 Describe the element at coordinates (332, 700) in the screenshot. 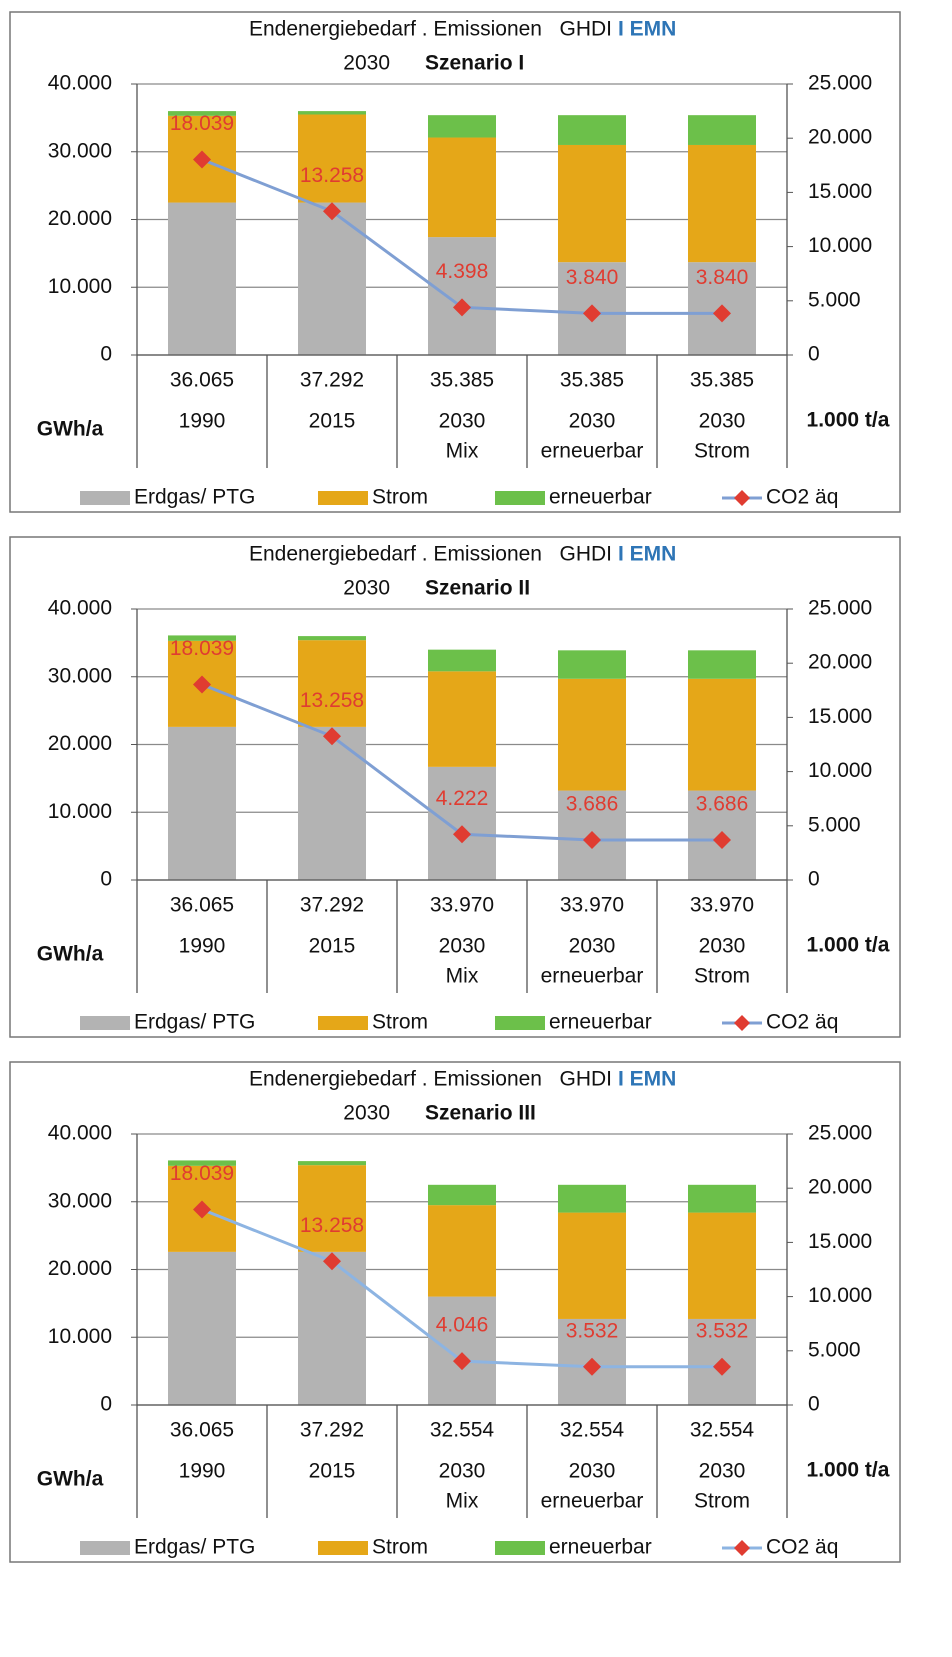

I see `data-label: 13.258` at that location.